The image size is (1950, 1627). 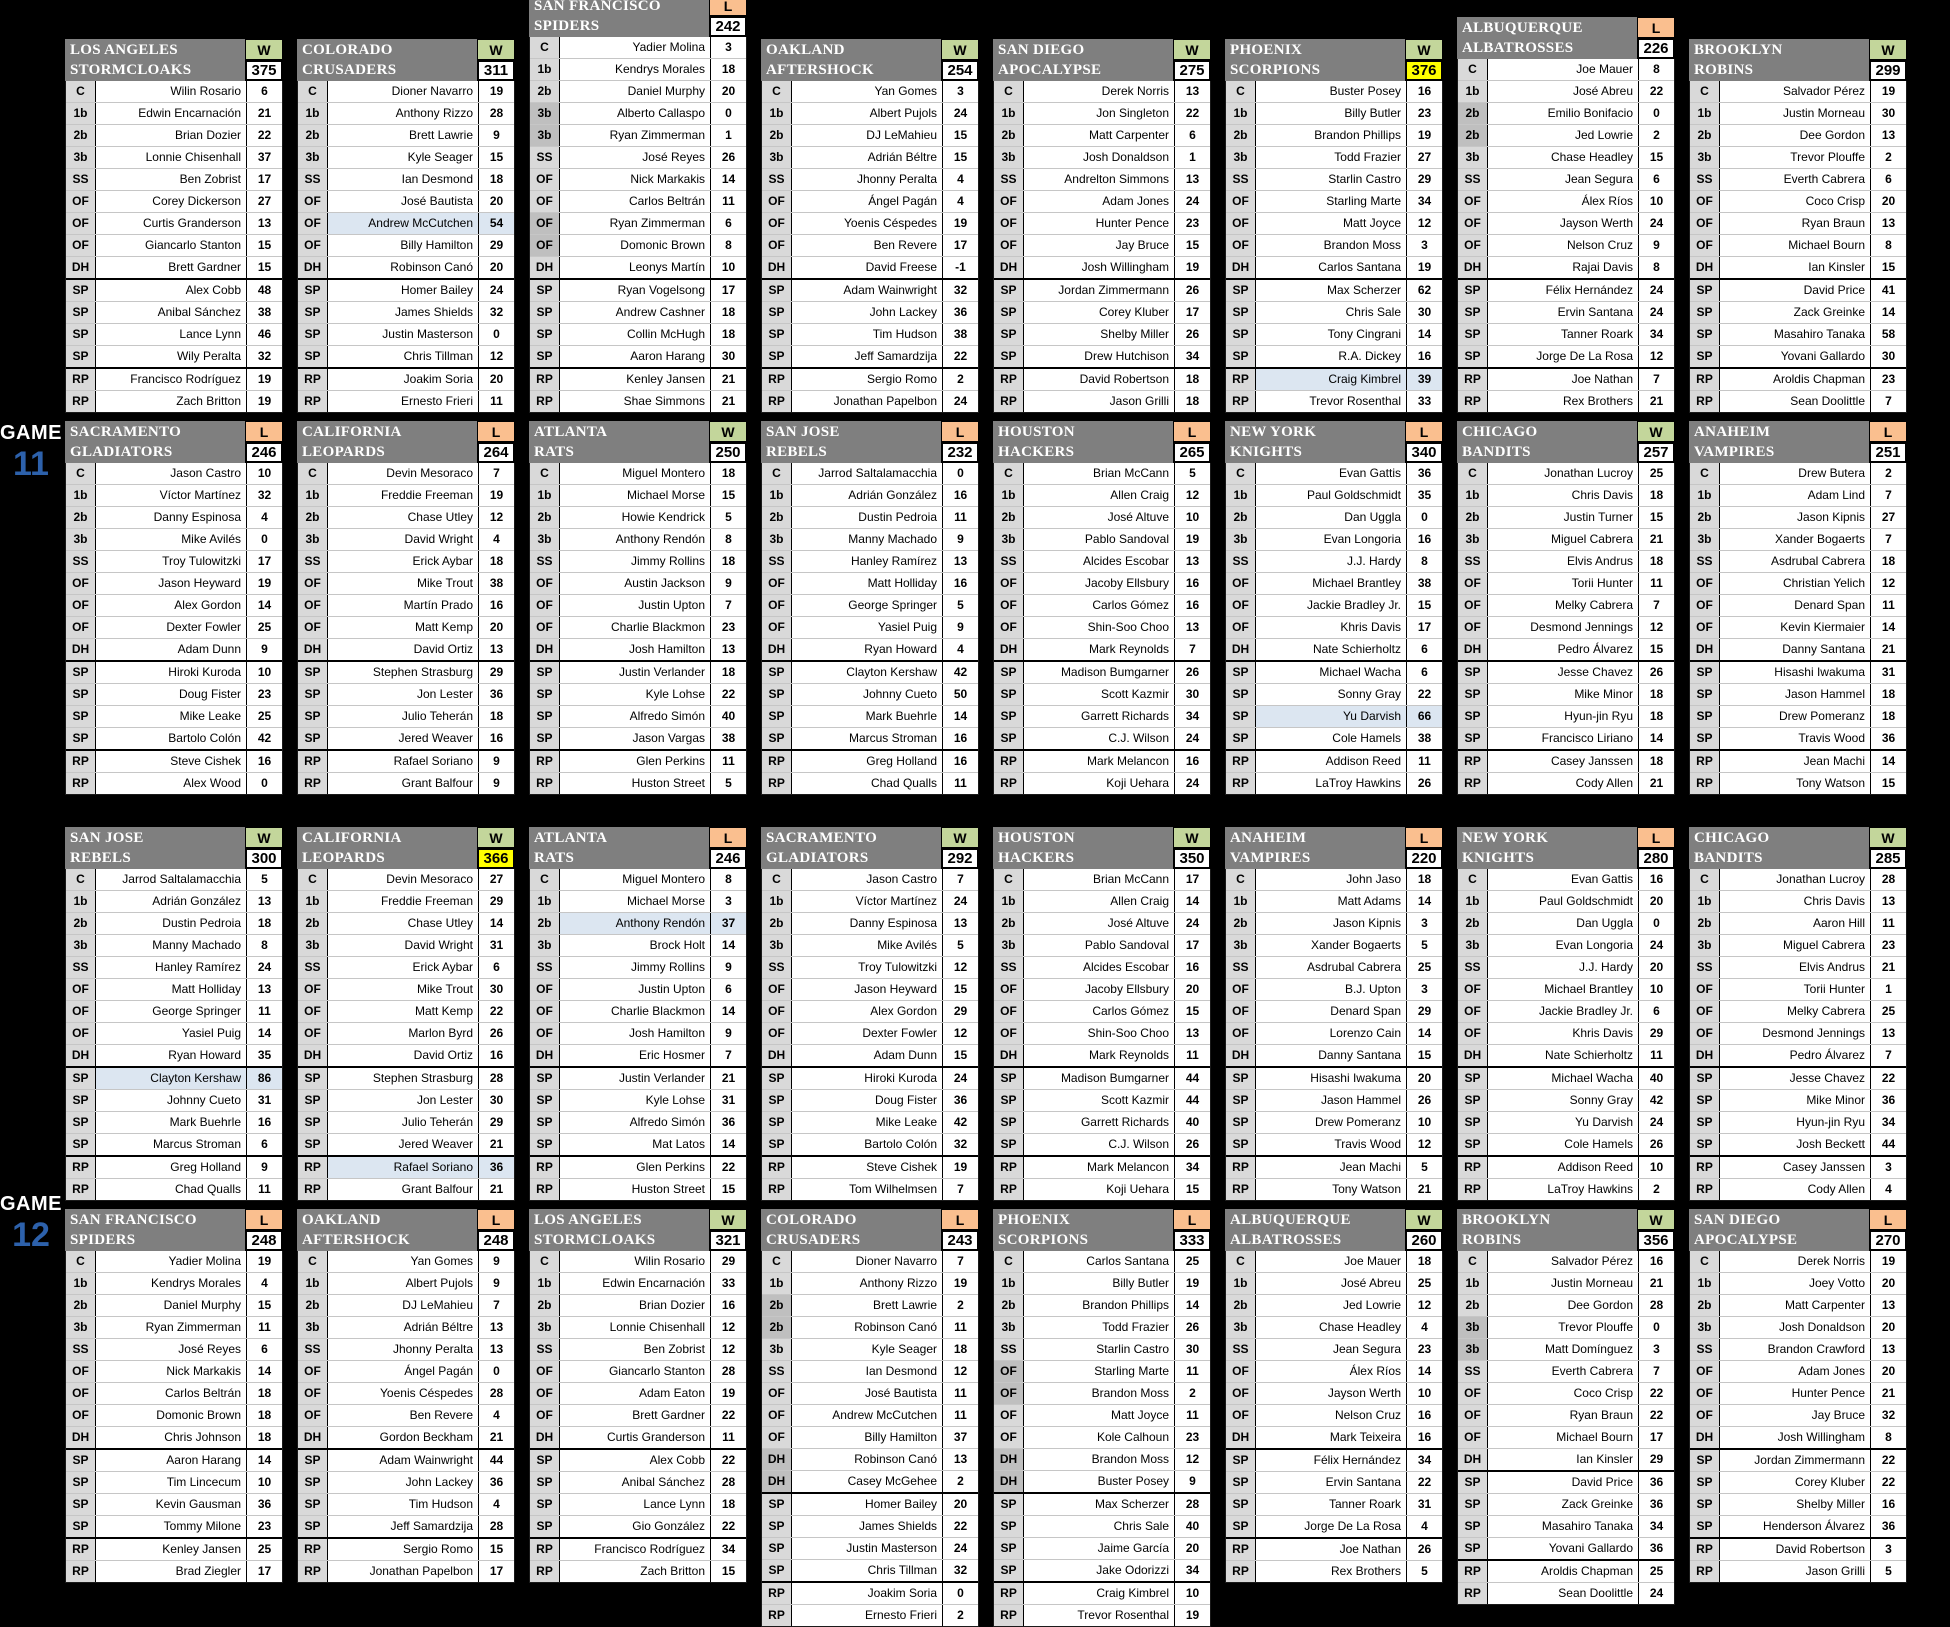 What do you see at coordinates (1102, 1166) in the screenshot?
I see `player-row: RP Mark Melancon 34` at bounding box center [1102, 1166].